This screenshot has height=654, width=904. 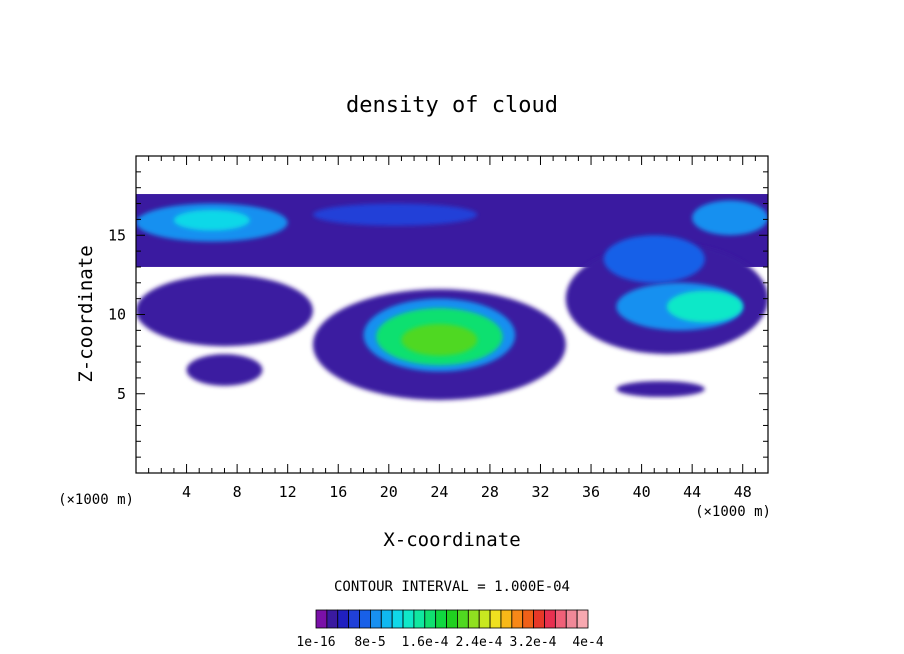 What do you see at coordinates (743, 492) in the screenshot?
I see `x-tick-label: 48` at bounding box center [743, 492].